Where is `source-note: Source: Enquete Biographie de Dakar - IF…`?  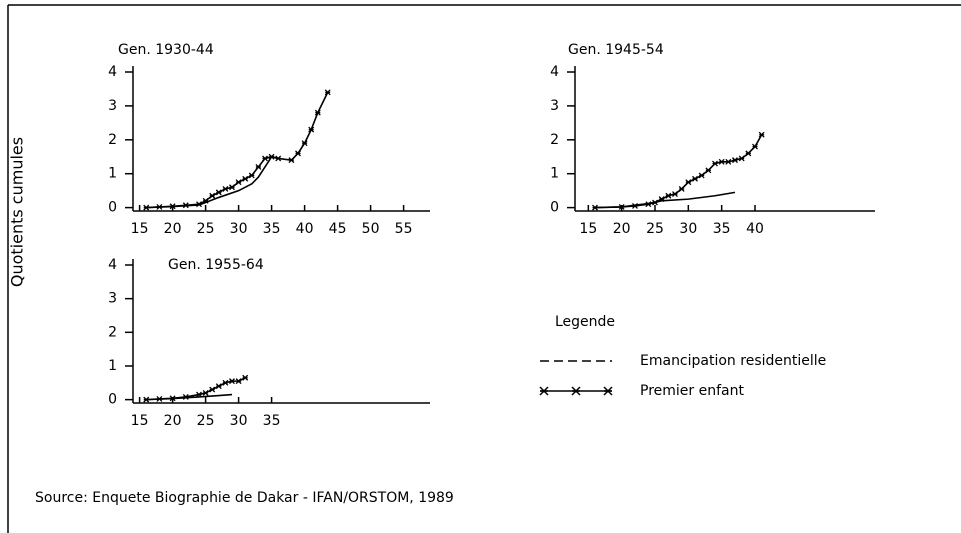
source-note: Source: Enquete Biographie de Dakar - IF… is located at coordinates (244, 498).